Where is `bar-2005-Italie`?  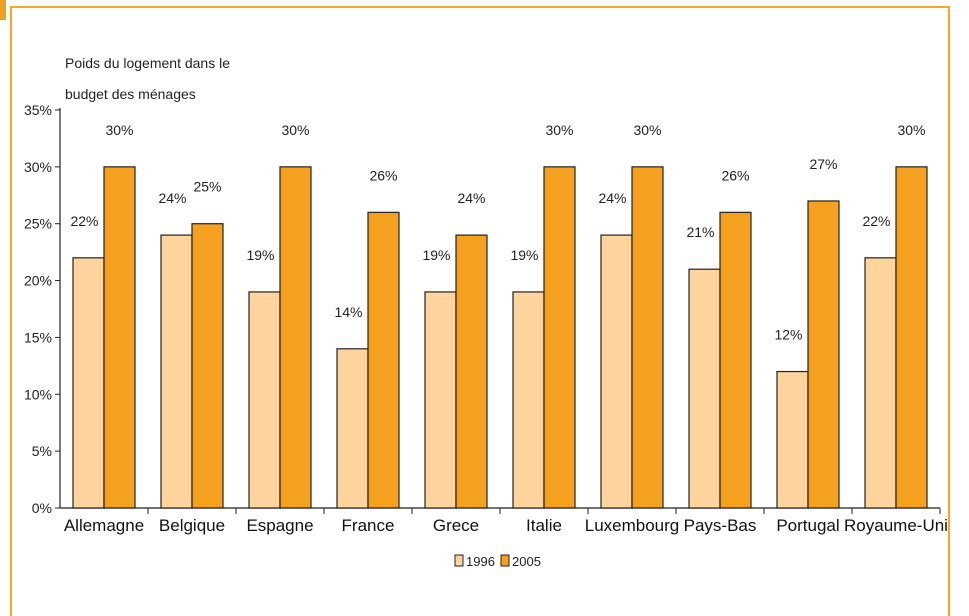 bar-2005-Italie is located at coordinates (559, 337).